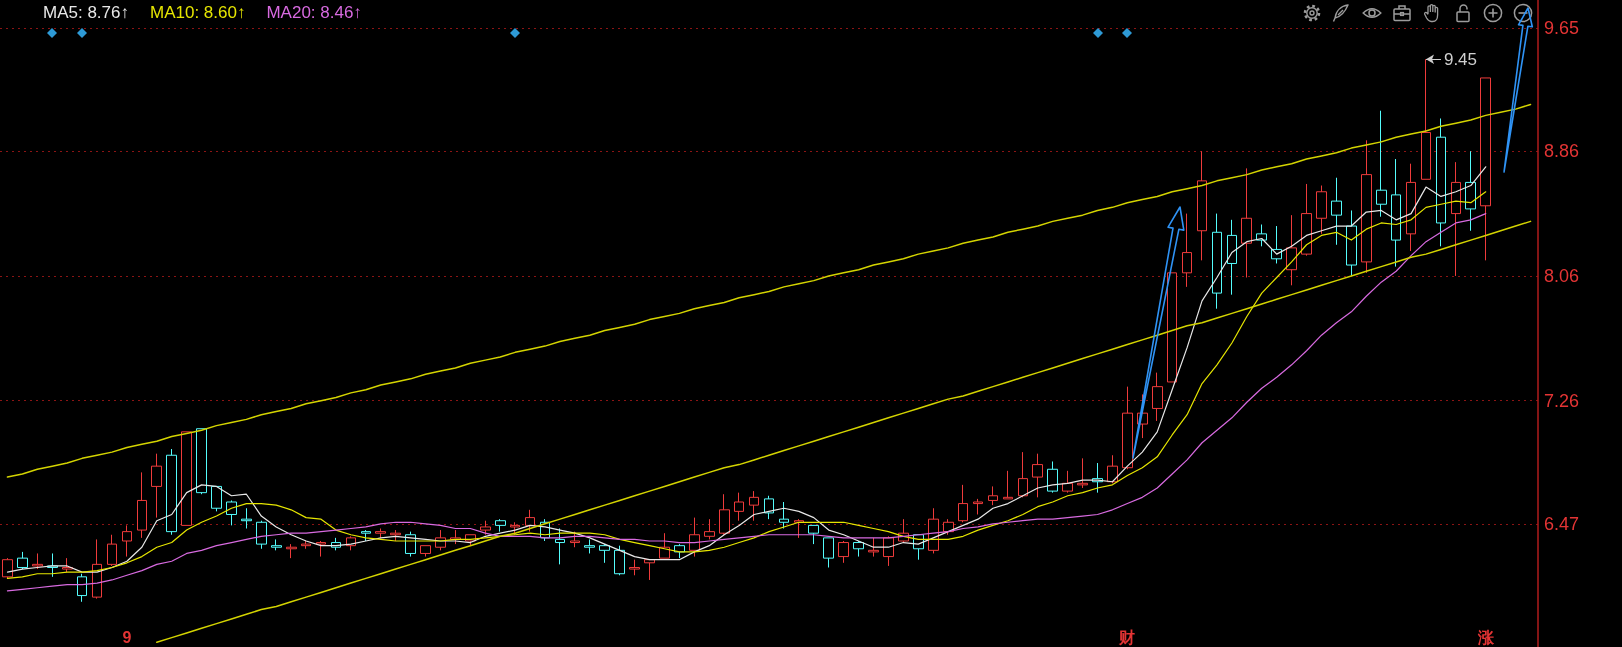 Image resolution: width=1622 pixels, height=647 pixels. I want to click on text: MA20: 8.46↑, so click(314, 12).